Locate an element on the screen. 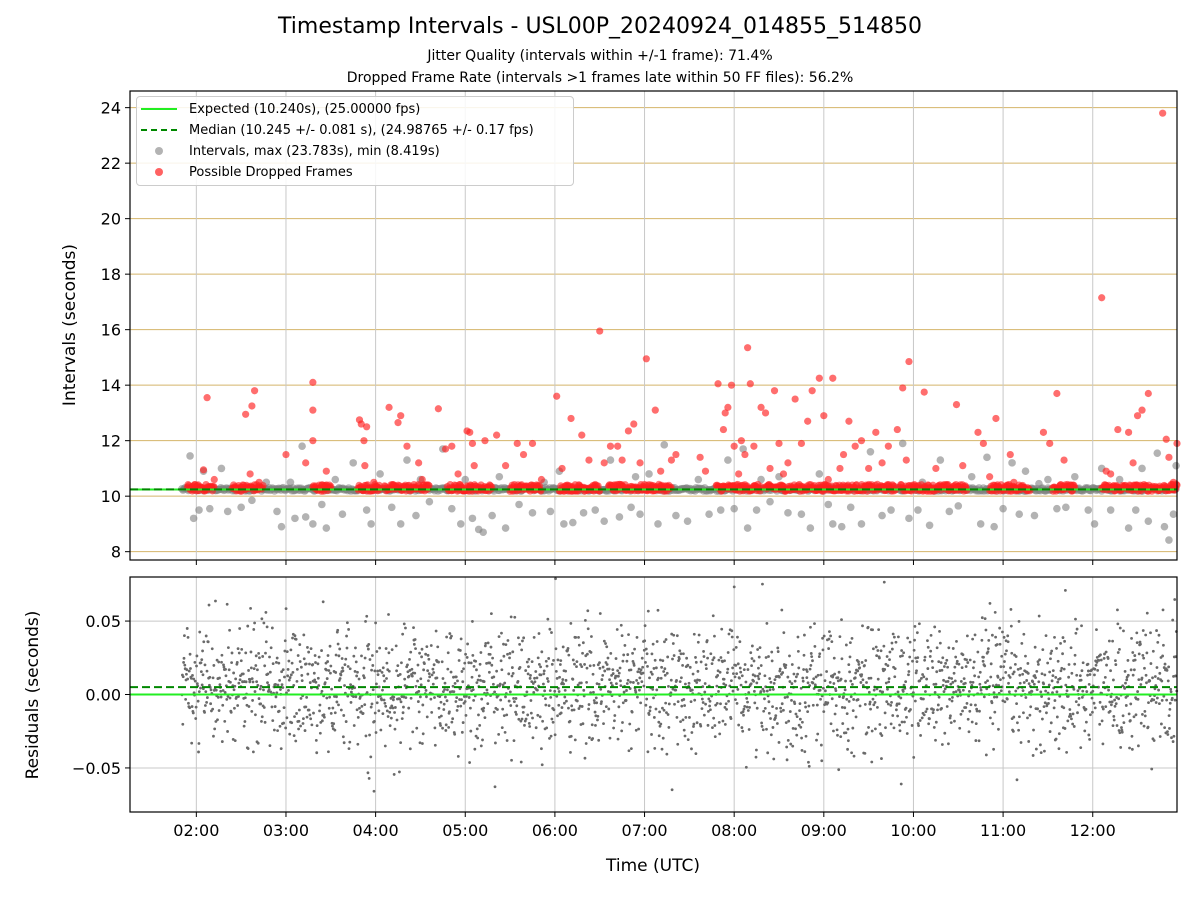  bottom-x-tick-label: 10:00 is located at coordinates (913, 830).